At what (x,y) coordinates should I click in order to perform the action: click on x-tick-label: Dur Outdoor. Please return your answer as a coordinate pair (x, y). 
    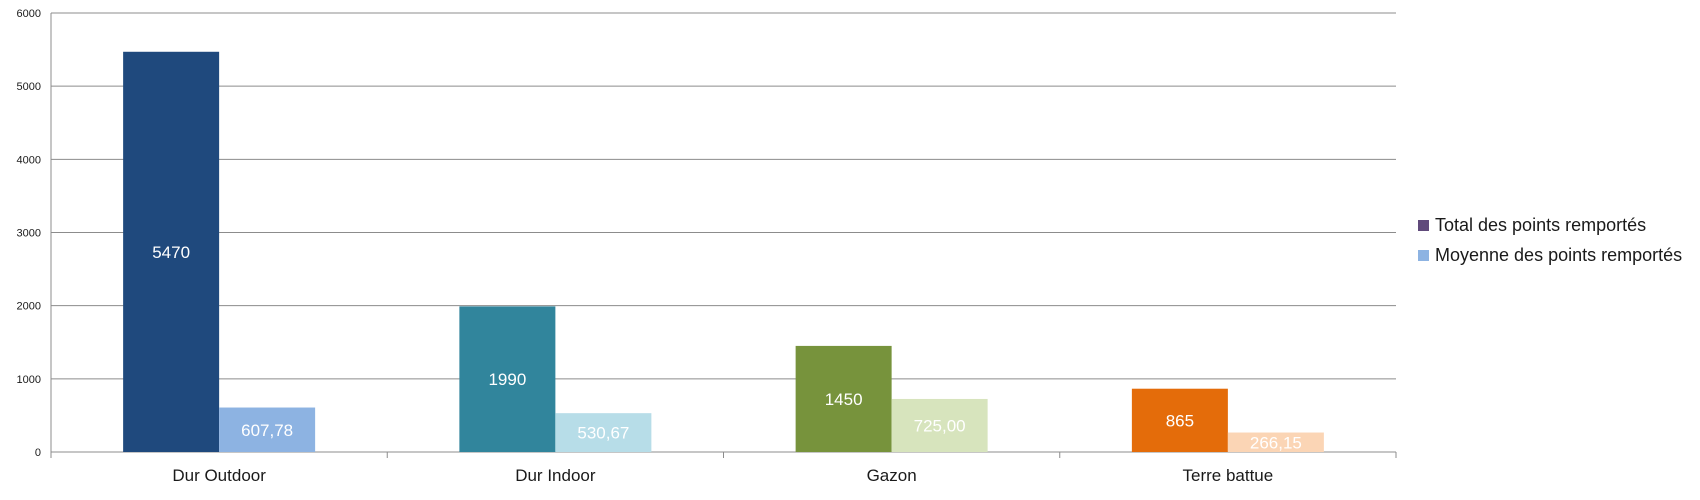
    Looking at the image, I should click on (219, 475).